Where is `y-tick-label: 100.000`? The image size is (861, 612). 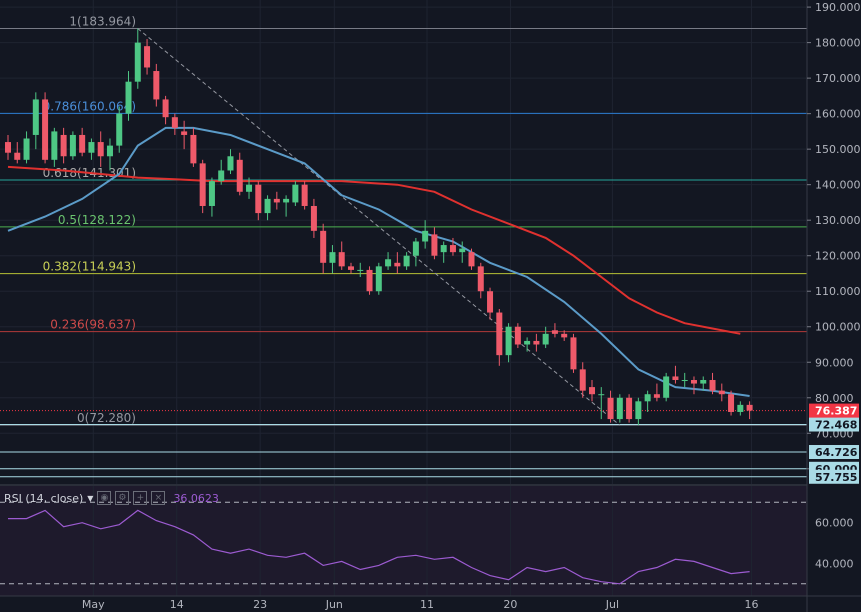 y-tick-label: 100.000 is located at coordinates (838, 327).